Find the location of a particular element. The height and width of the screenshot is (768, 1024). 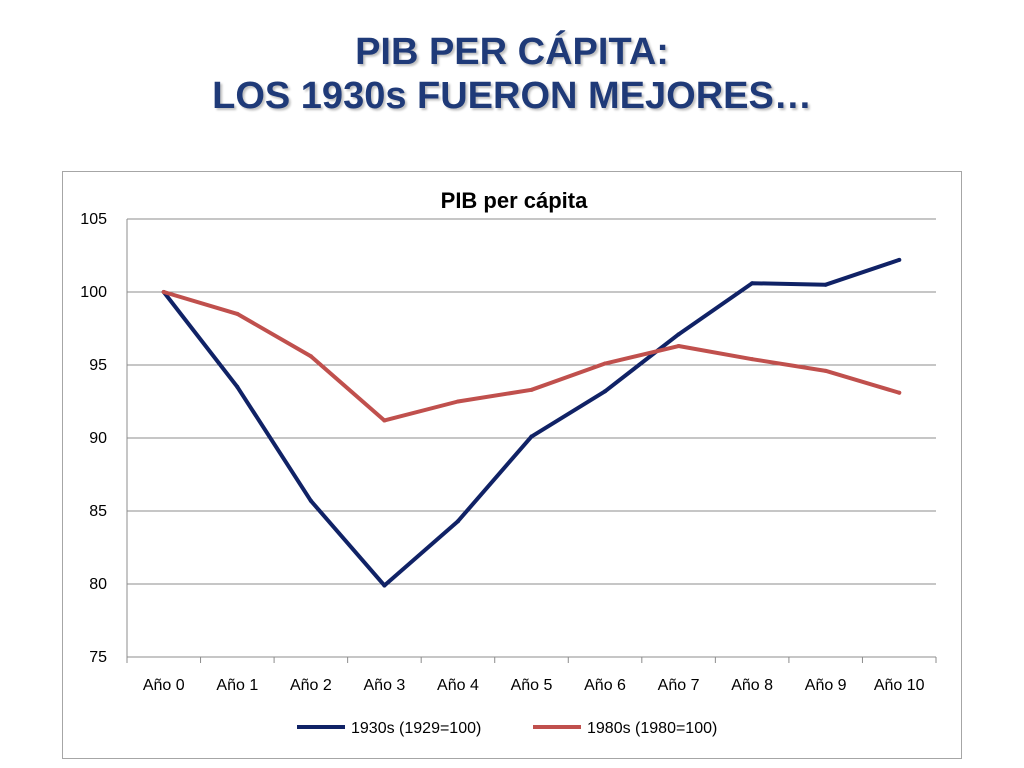

y-tick-label: 90 is located at coordinates (98, 438).